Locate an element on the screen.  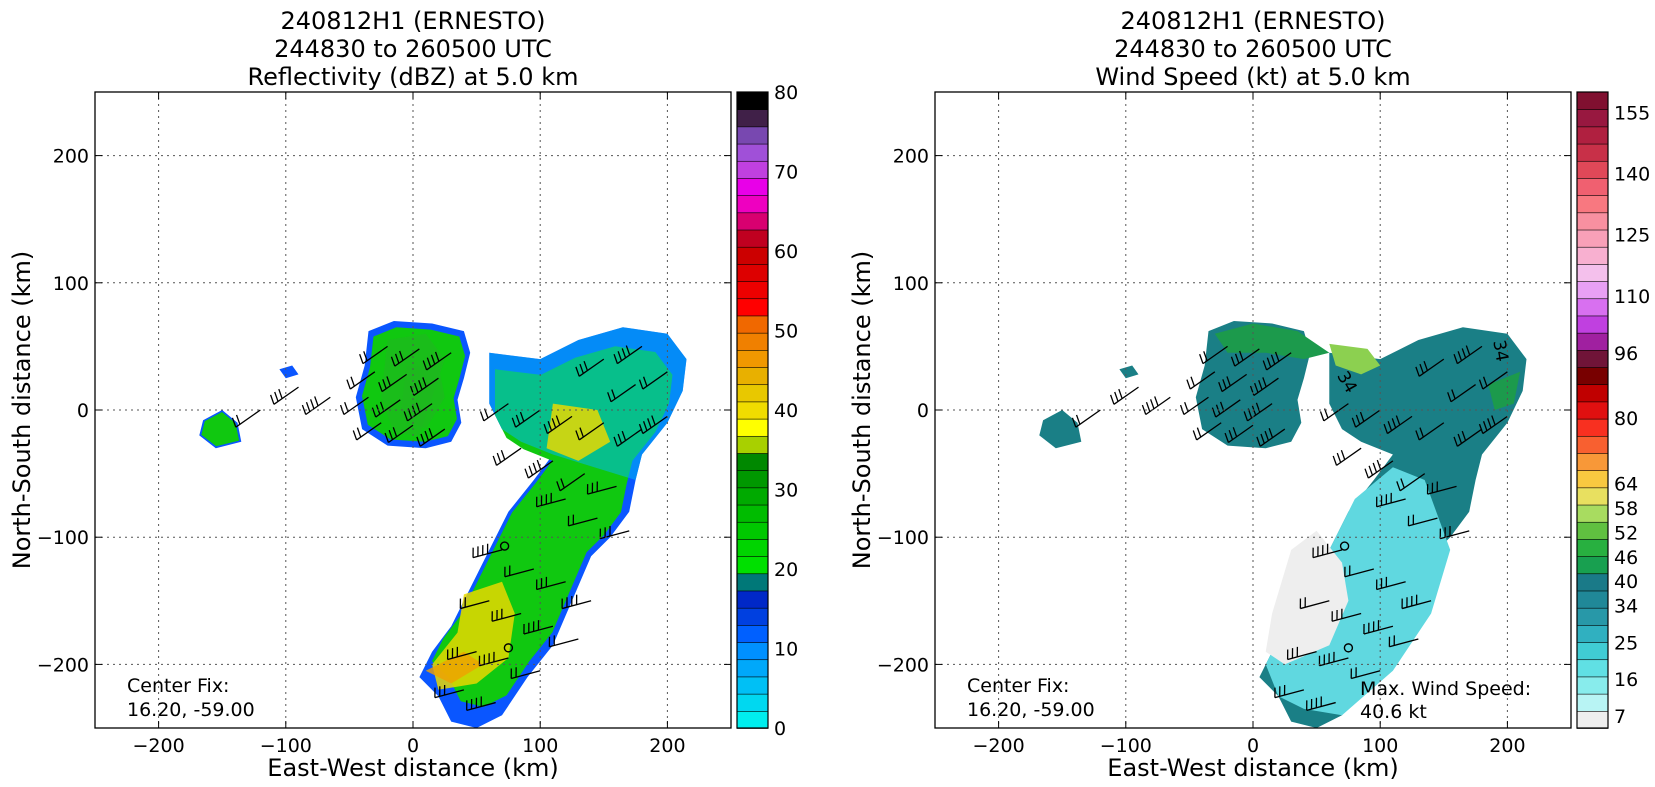
x-tick-label: −200 is located at coordinates (999, 746).